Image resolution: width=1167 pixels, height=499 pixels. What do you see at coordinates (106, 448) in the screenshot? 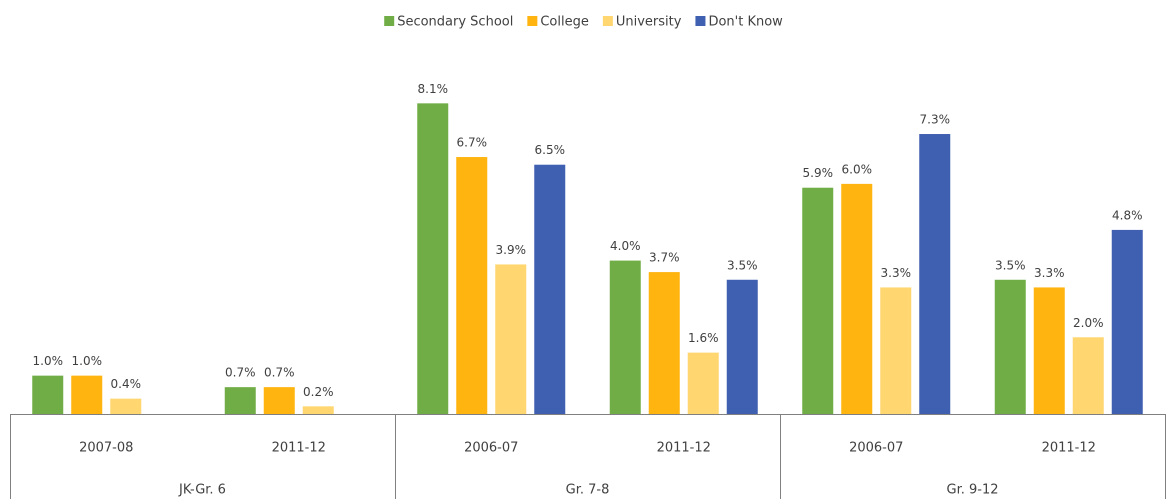
I see `x-tick-label: 2007-08` at bounding box center [106, 448].